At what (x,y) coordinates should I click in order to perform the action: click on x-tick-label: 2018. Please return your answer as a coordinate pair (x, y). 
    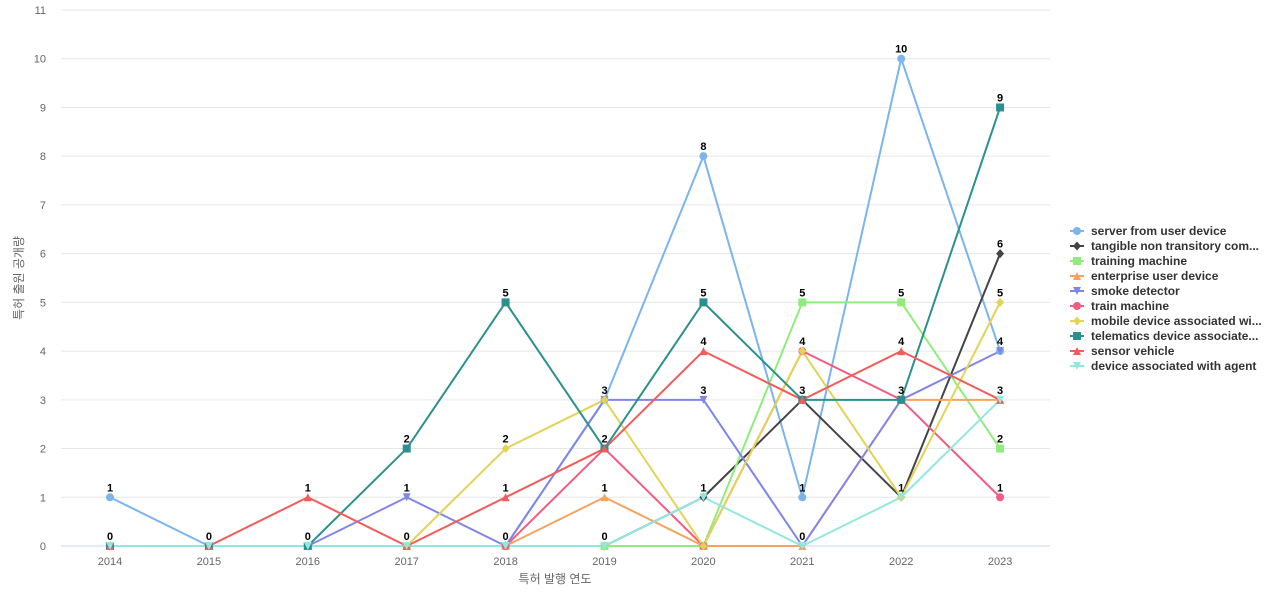
    Looking at the image, I should click on (505, 562).